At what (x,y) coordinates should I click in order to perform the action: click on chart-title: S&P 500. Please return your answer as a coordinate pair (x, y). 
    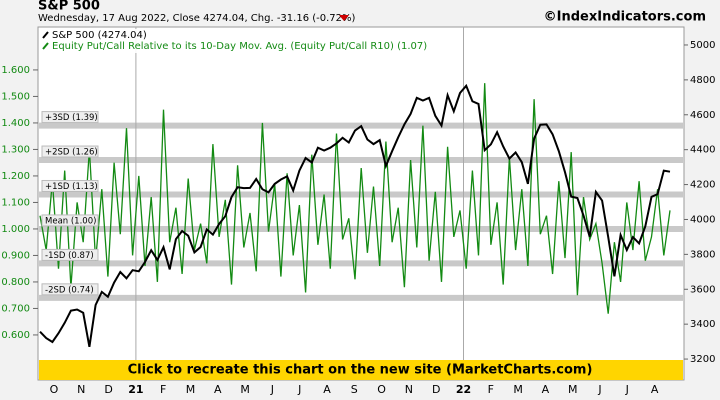
    Looking at the image, I should click on (69, 7).